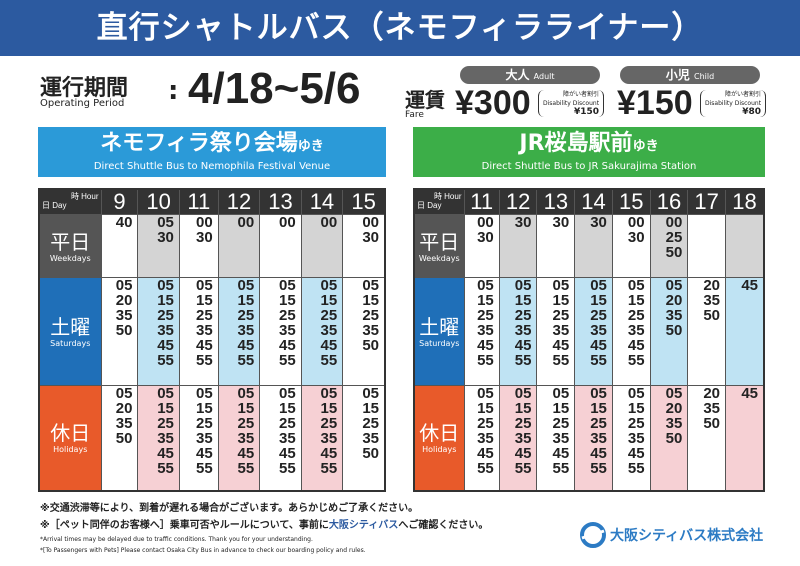  What do you see at coordinates (571, 103) in the screenshot?
I see `adult-discount: 障がい者割引 Disability Discount ¥150` at bounding box center [571, 103].